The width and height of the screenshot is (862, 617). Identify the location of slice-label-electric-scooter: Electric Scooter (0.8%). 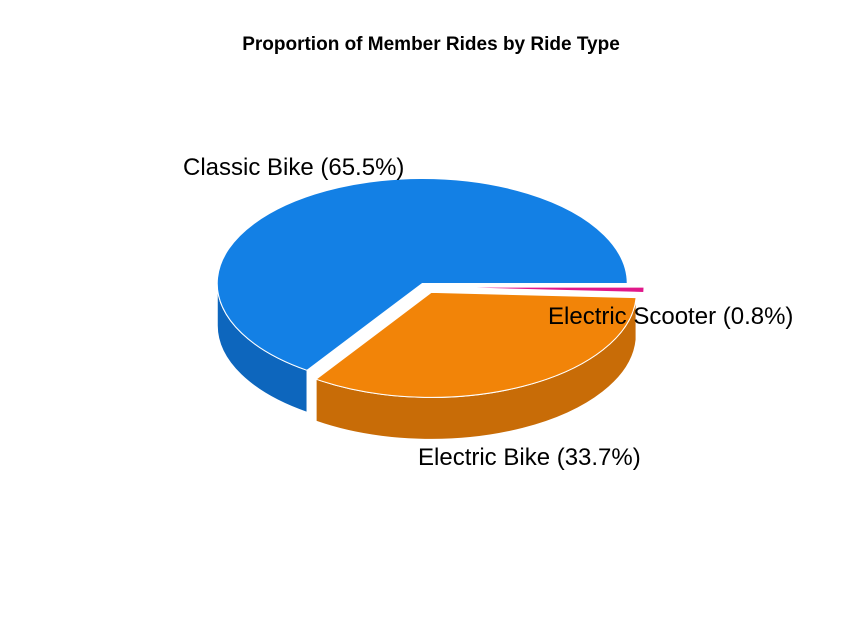
(670, 316).